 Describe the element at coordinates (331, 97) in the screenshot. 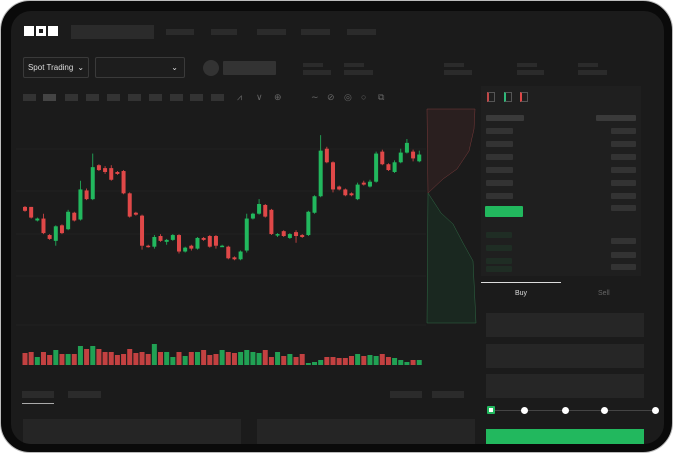

I see `pen-icon: ⊘` at that location.